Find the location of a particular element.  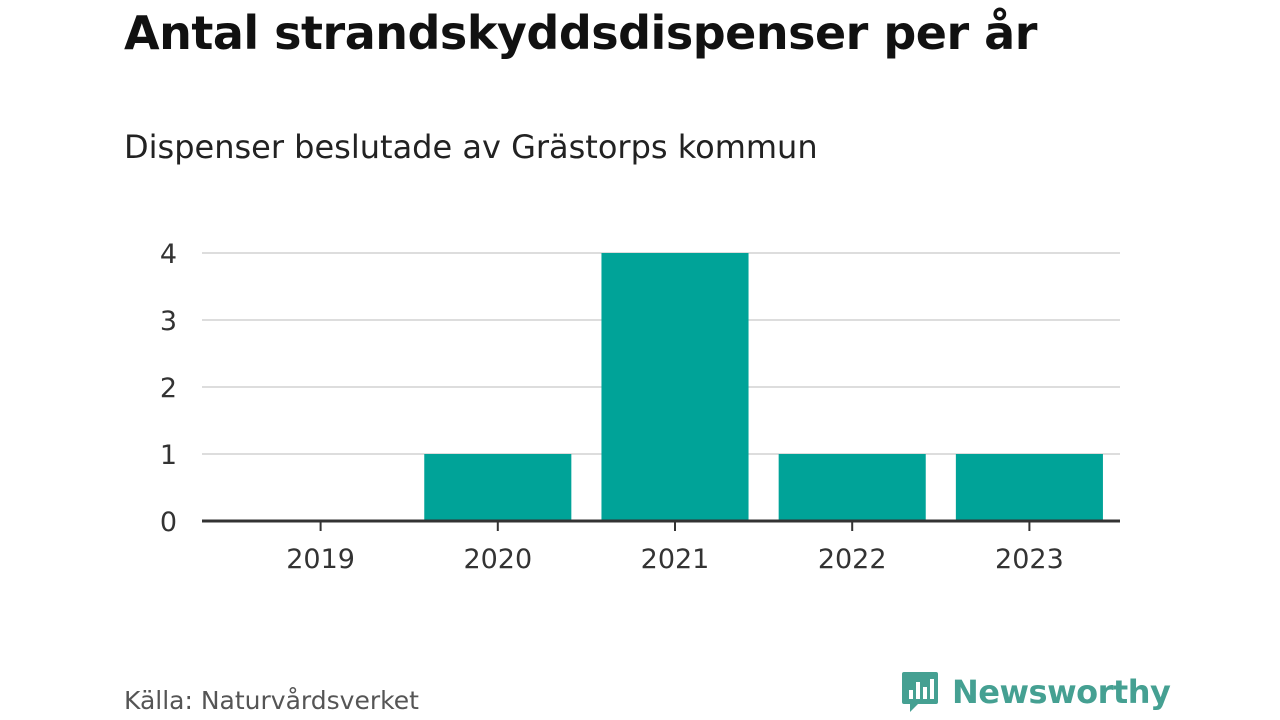

y-tick-label: 2 is located at coordinates (168, 388).